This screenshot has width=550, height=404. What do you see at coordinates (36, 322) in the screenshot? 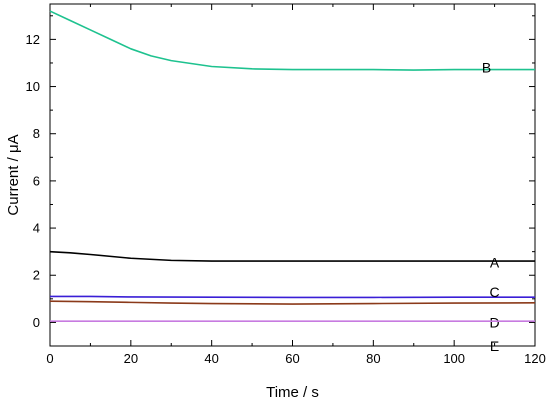
I see `y-tick-label: 0` at bounding box center [36, 322].